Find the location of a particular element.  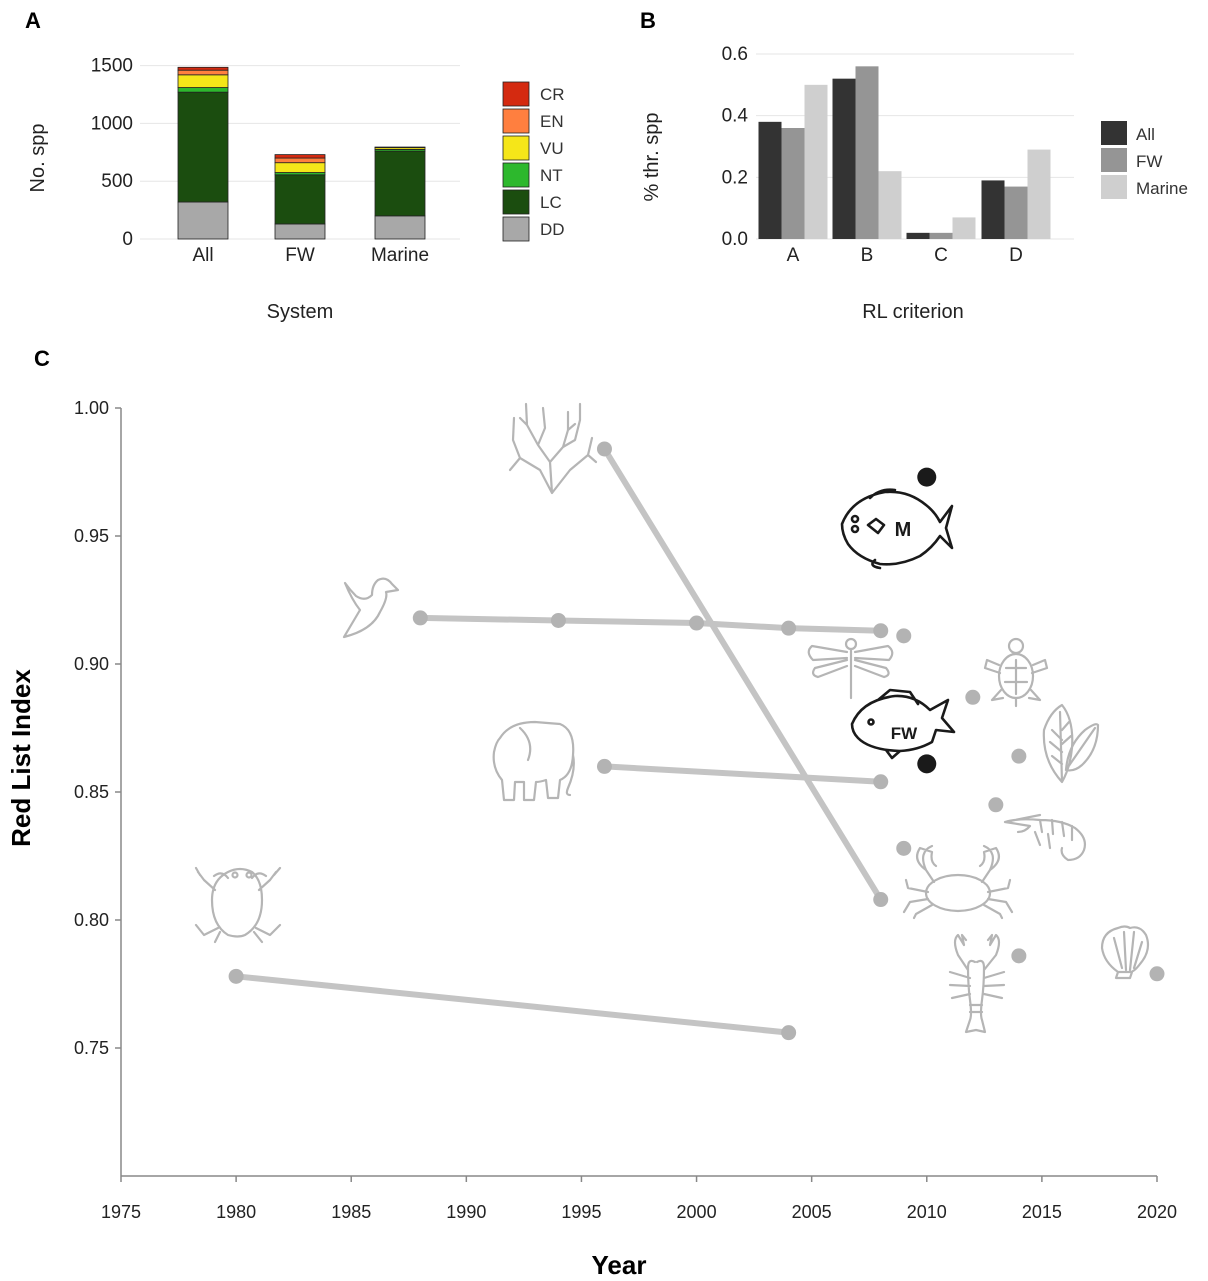

bird-icon is located at coordinates (371, 608).